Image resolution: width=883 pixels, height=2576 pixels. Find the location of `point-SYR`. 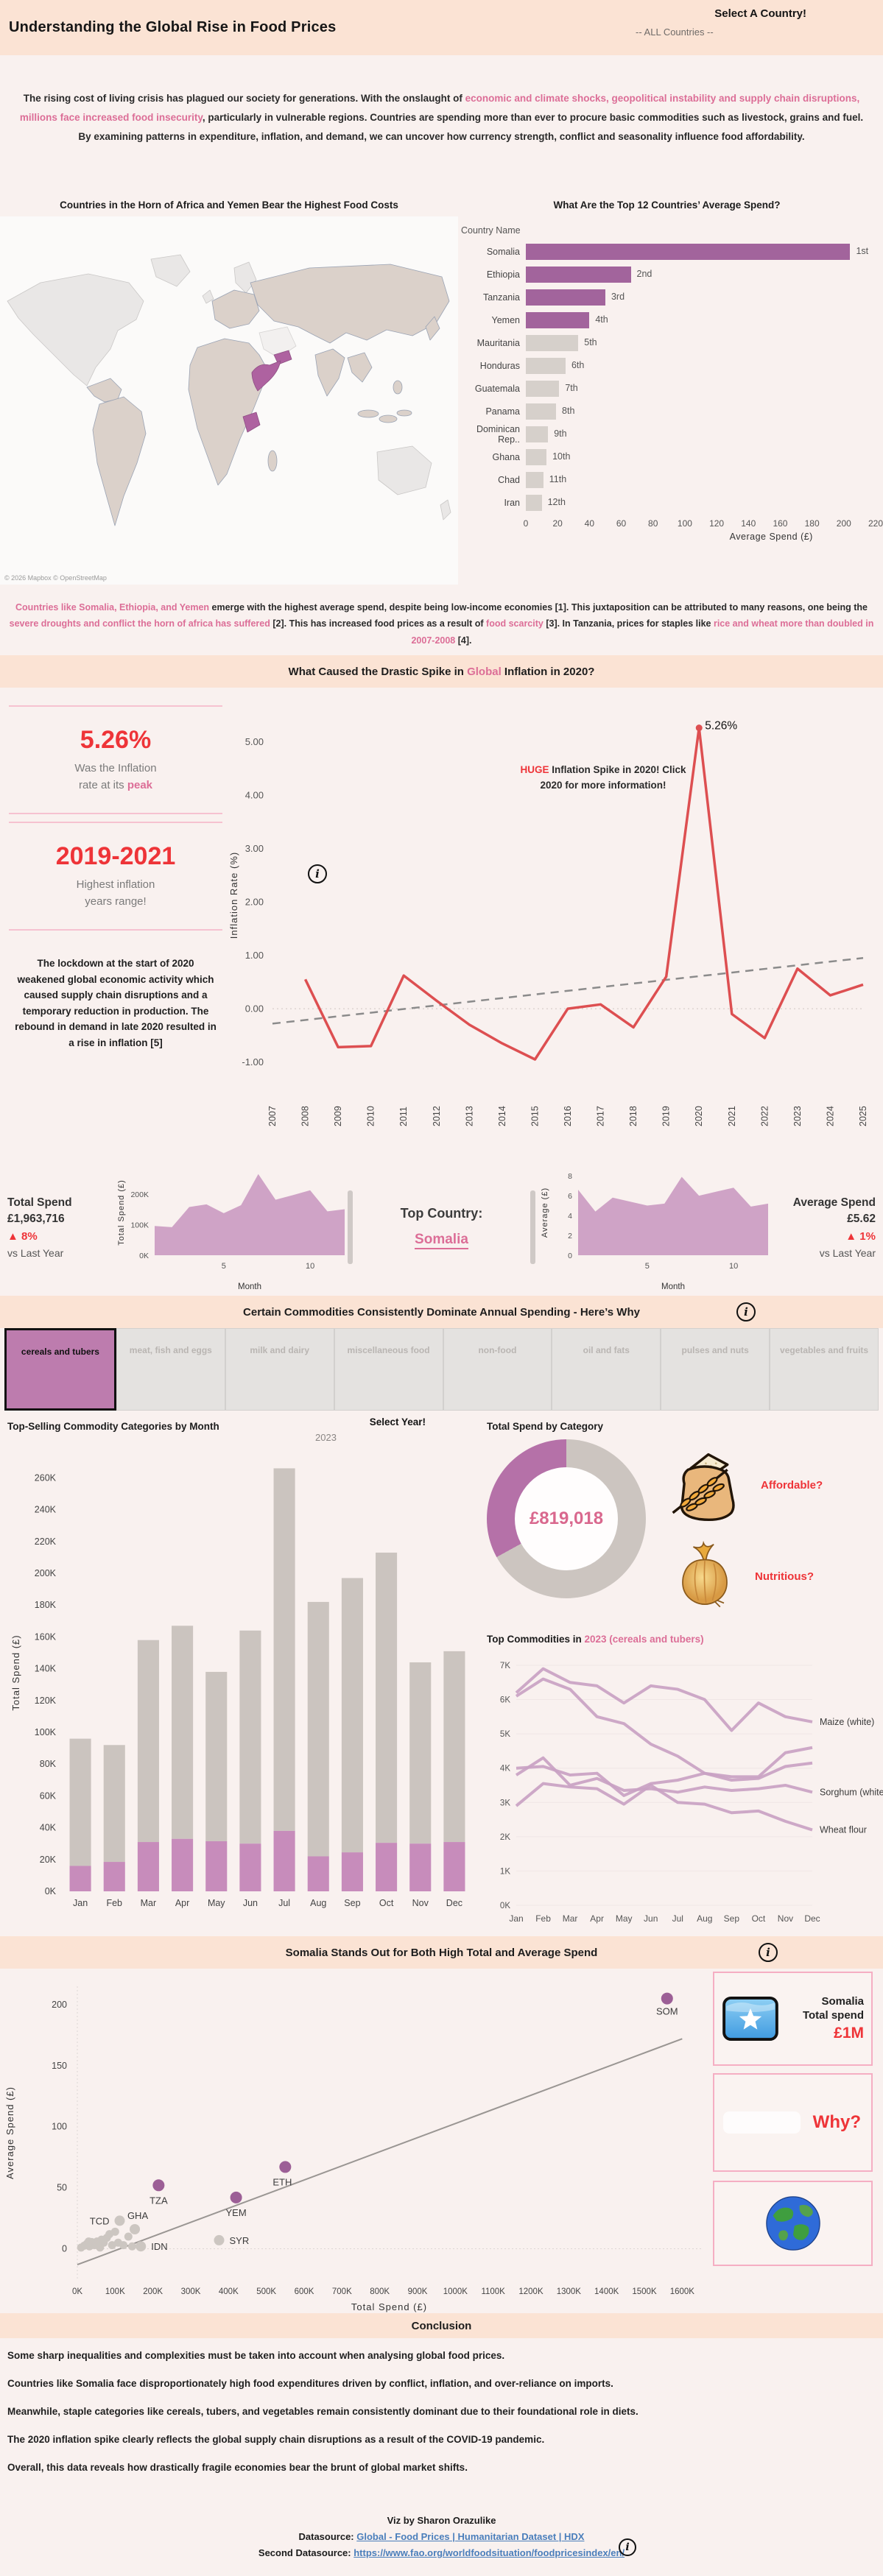

point-SYR is located at coordinates (219, 2239).